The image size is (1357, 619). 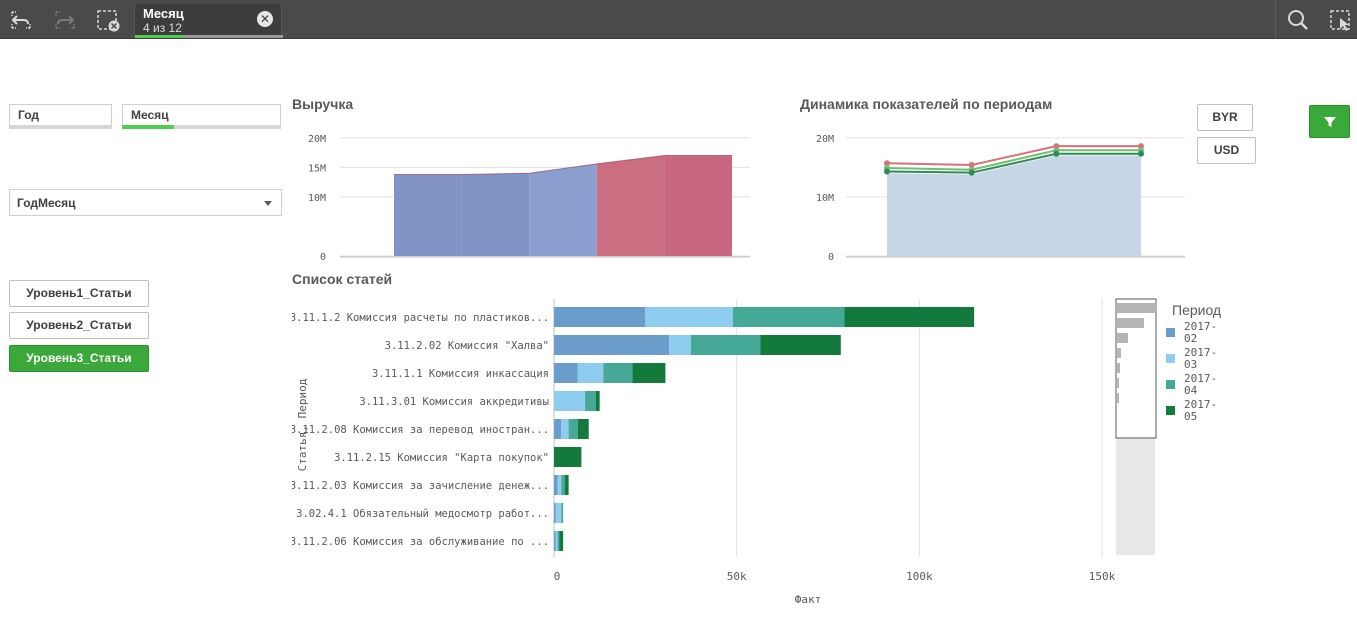 I want to click on x-tick-label: 50k, so click(x=737, y=576).